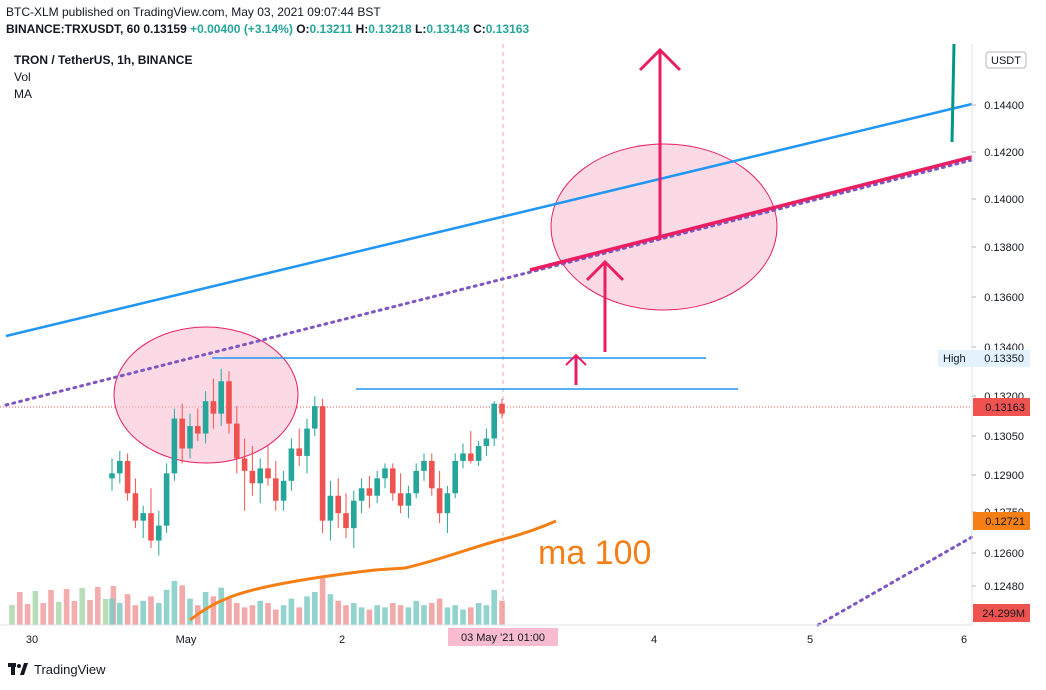  I want to click on tradingview-logo-icon, so click(18, 668).